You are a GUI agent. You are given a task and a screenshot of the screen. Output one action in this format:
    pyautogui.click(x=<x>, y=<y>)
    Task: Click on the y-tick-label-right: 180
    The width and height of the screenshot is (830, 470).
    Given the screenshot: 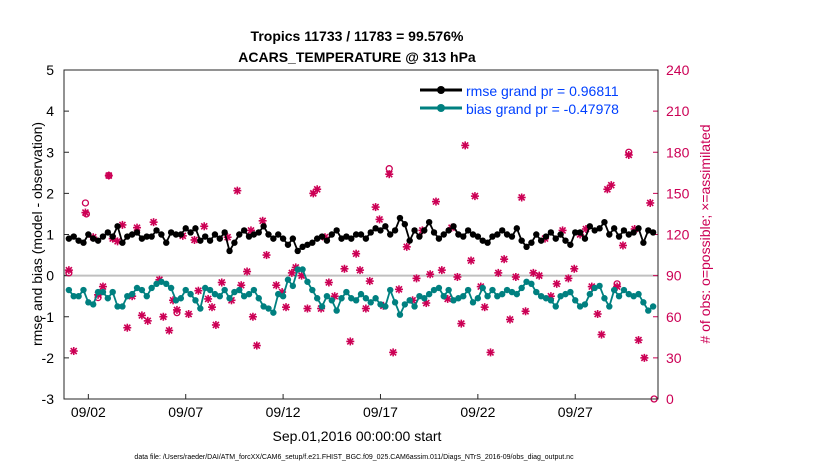 What is the action you would take?
    pyautogui.click(x=678, y=152)
    